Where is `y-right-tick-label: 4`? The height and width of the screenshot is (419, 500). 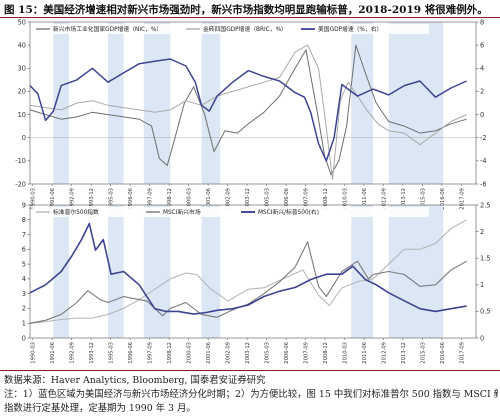 y-right-tick-label: 4 is located at coordinates (482, 69).